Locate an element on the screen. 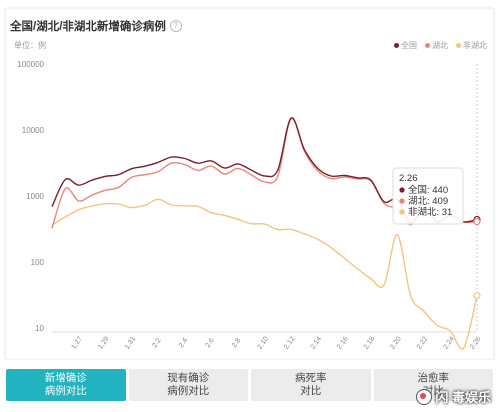 Image resolution: width=499 pixels, height=412 pixels. y-tick-label: 100000 is located at coordinates (30, 64).